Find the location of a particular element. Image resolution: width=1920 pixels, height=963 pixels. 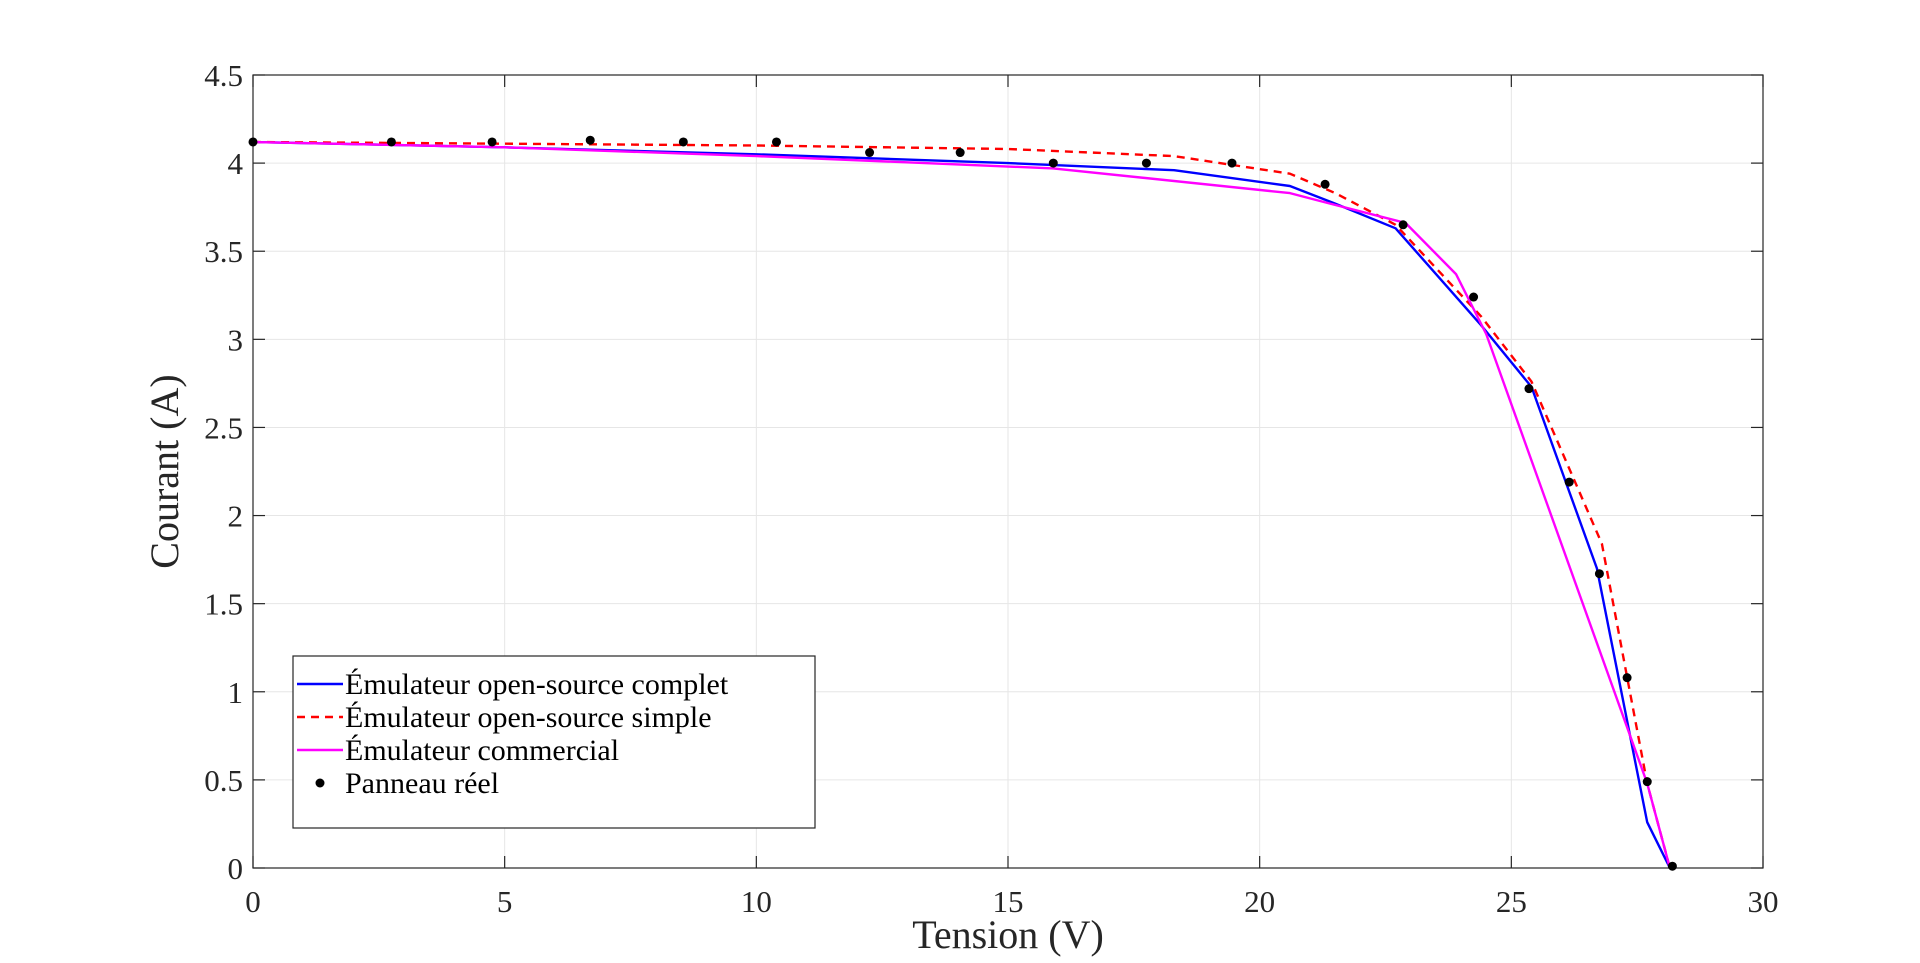

y-tick-label: 1 is located at coordinates (236, 692).